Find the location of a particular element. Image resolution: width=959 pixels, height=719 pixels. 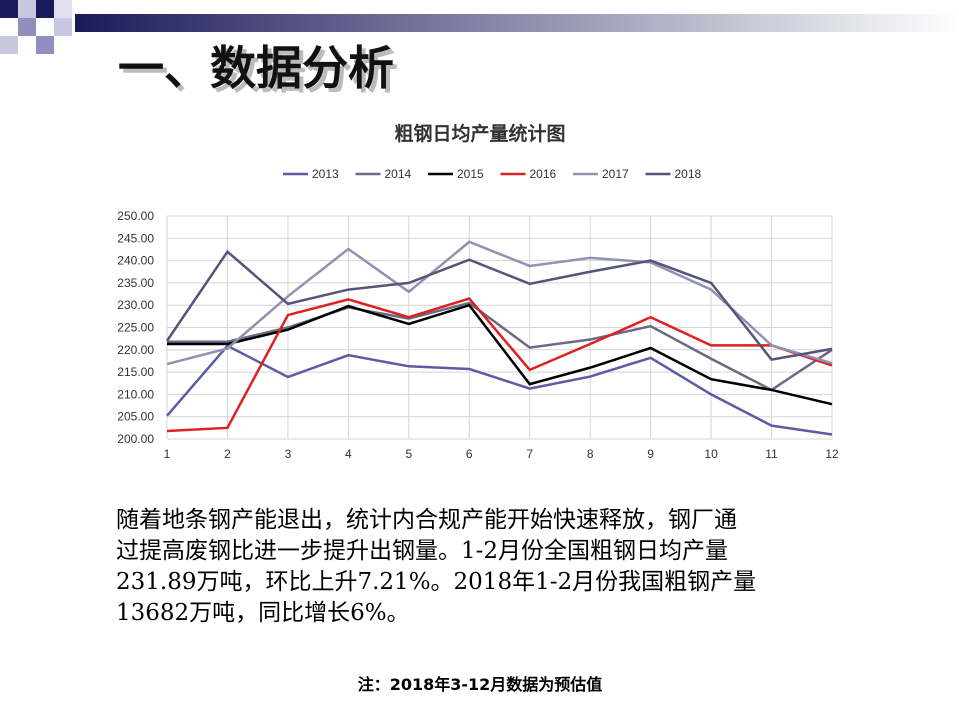

body-line: 13682万吨，同比增长6%。 is located at coordinates (263, 613).